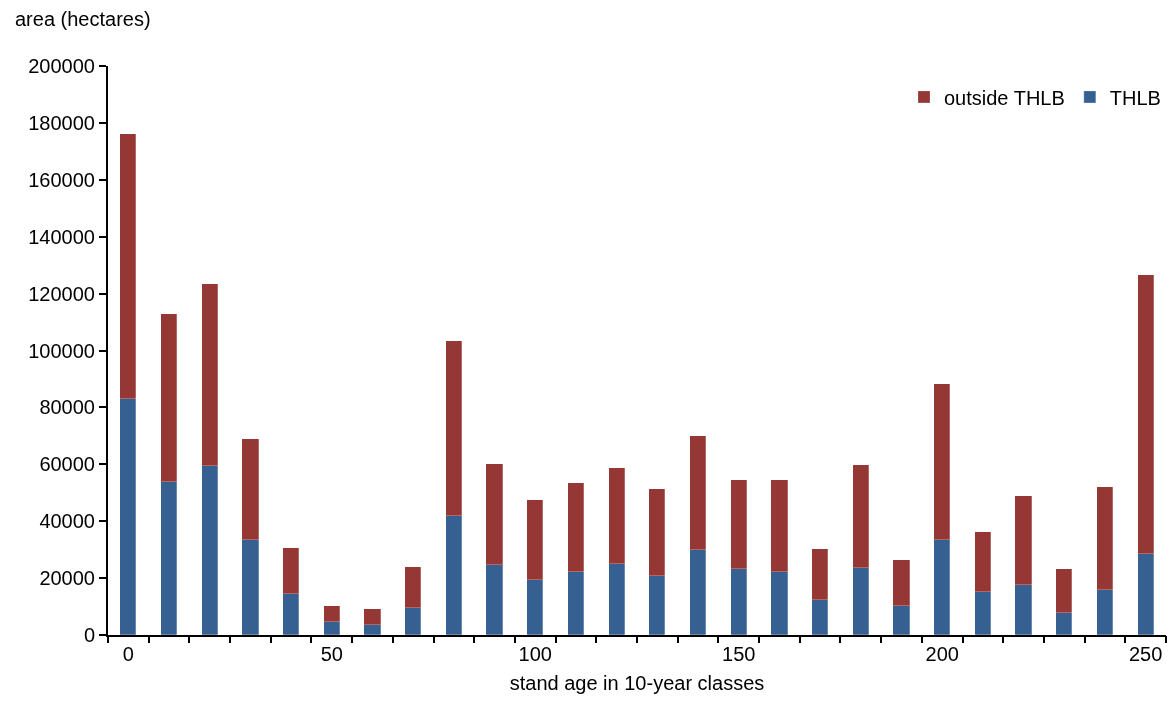 The height and width of the screenshot is (715, 1170). I want to click on x-tick-label: 100, so click(535, 654).